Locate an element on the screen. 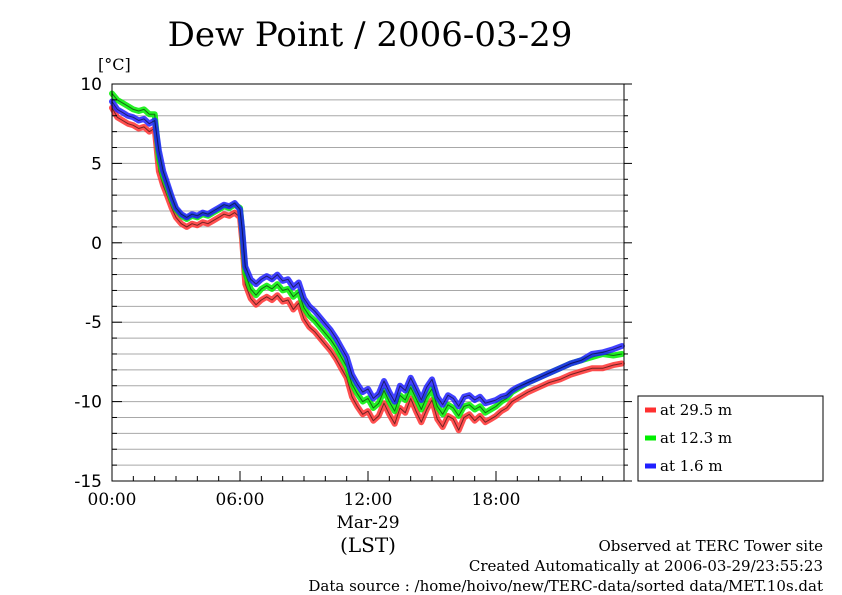 This screenshot has height=595, width=842. x-tick-labels: 00:00 06:00 12:00 18:00 is located at coordinates (304, 500).